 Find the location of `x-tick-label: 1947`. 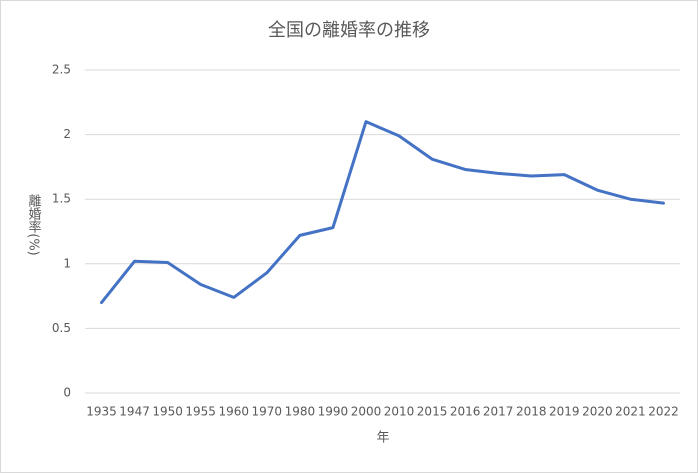

x-tick-label: 1947 is located at coordinates (134, 412).